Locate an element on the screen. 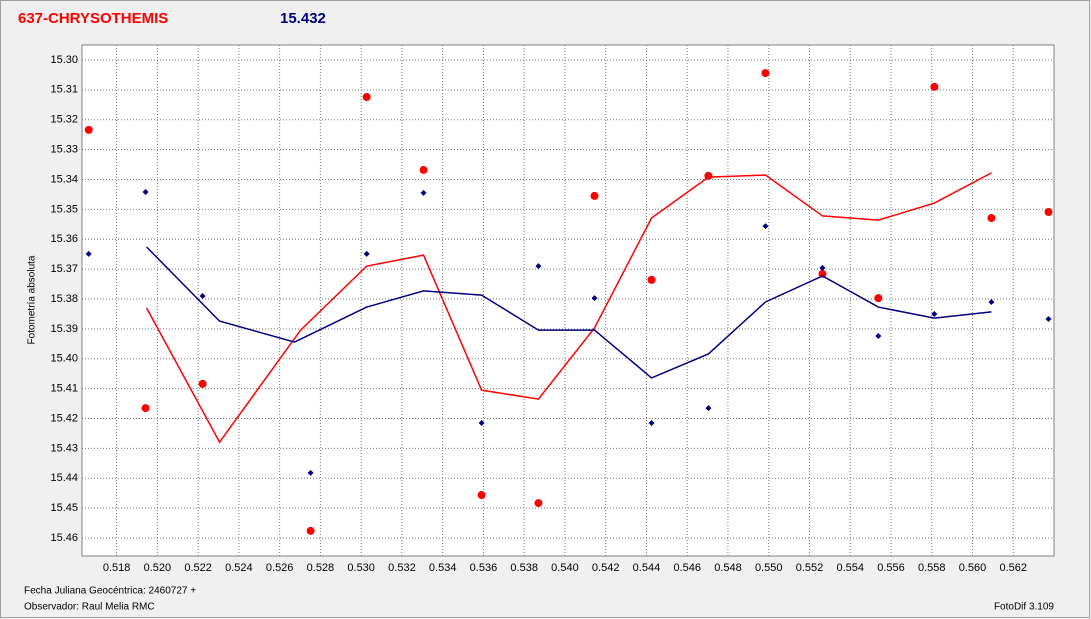  x-tick-label: 0.562 is located at coordinates (1013, 568).